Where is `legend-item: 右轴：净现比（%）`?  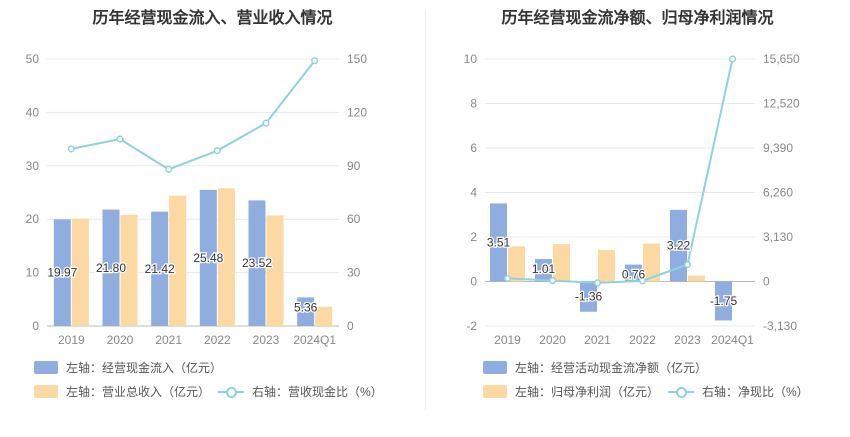
legend-item: 右轴：净现比（%） is located at coordinates (738, 391).